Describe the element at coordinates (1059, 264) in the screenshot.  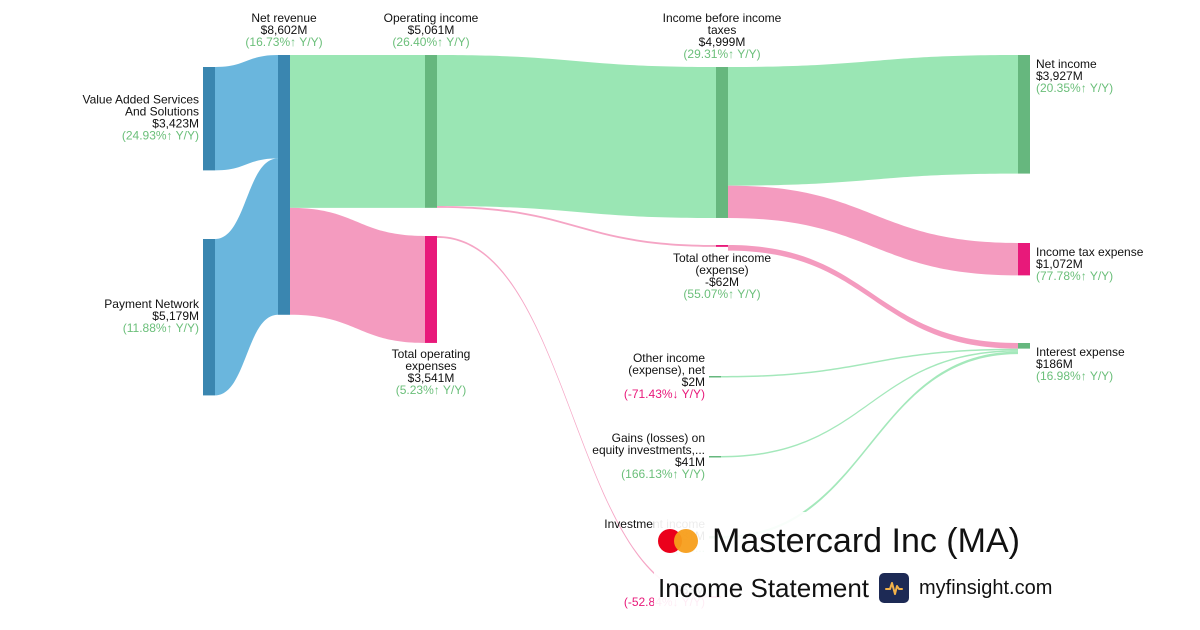
I see `node-value-tax: $1,072M` at that location.